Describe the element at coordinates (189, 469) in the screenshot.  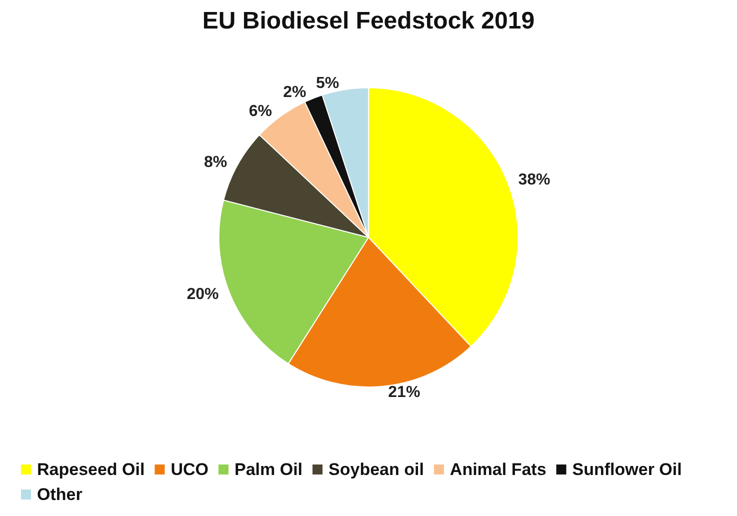
I see `legend-label: UCO` at that location.